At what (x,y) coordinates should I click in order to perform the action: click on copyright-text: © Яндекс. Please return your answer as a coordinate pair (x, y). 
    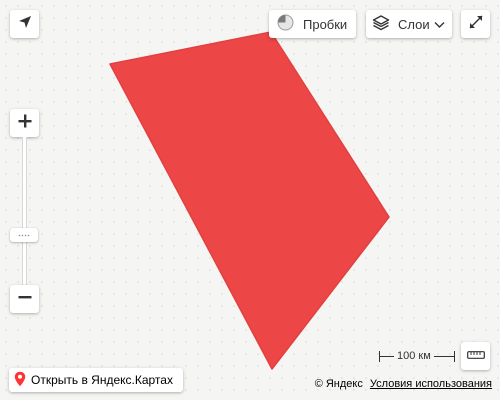
    Looking at the image, I should click on (338, 384).